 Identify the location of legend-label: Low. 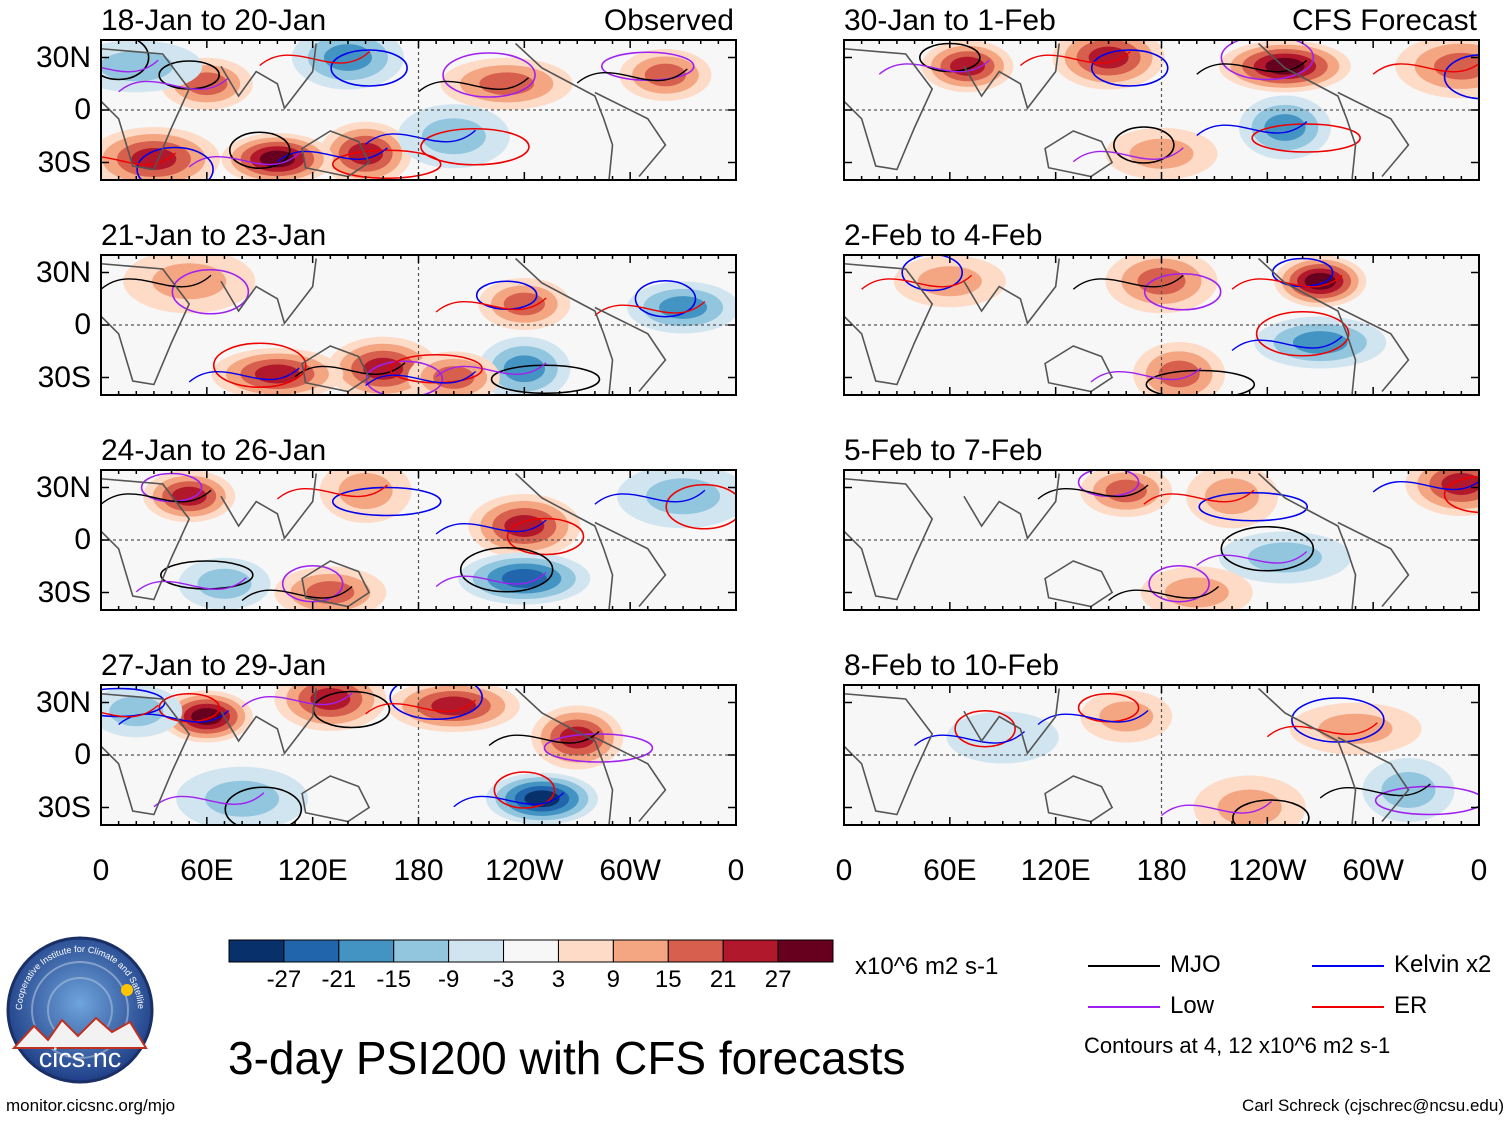
(1192, 1005).